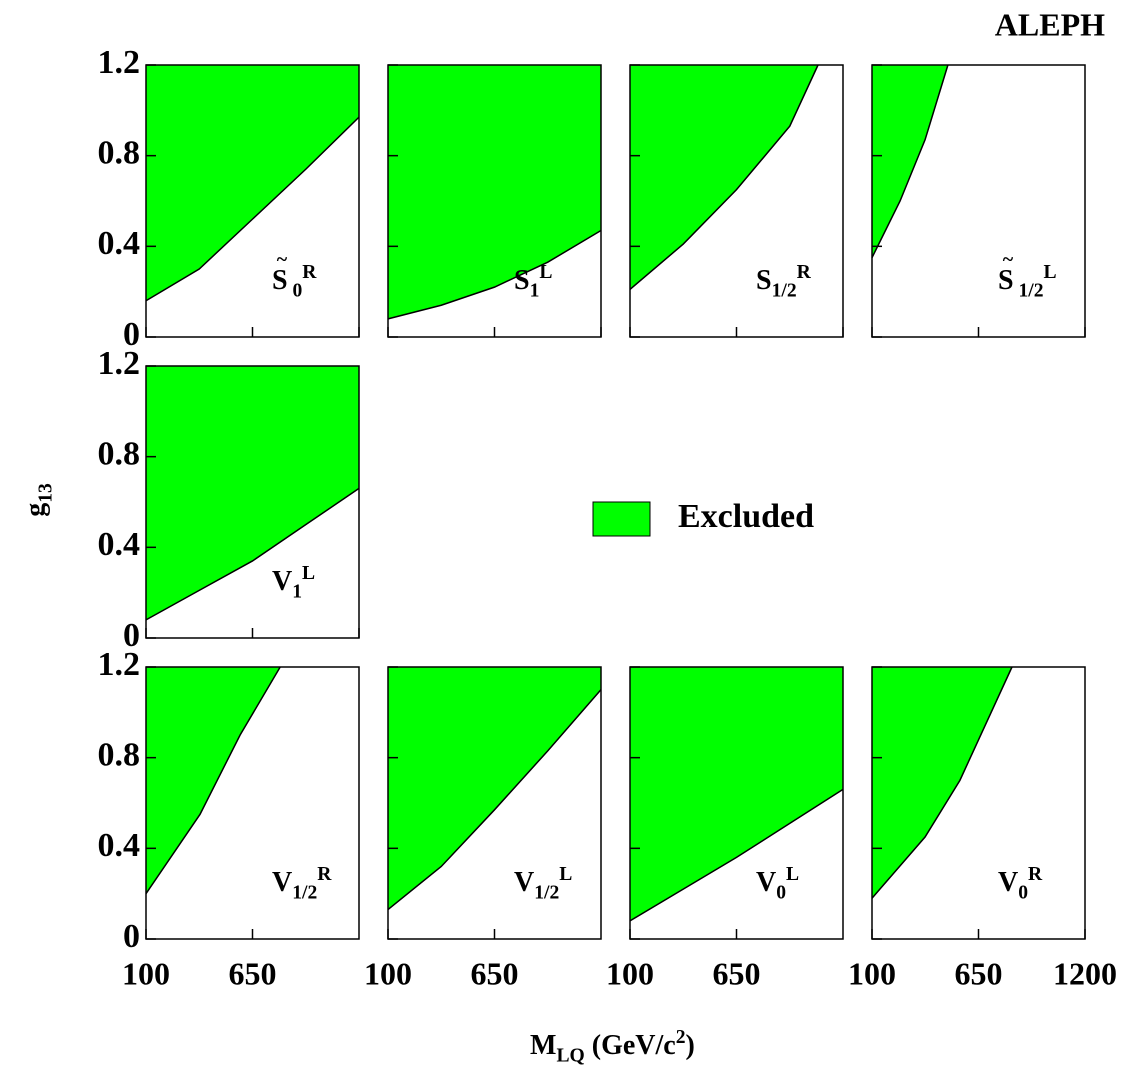  What do you see at coordinates (690, 1045) in the screenshot?
I see `text-part: )` at bounding box center [690, 1045].